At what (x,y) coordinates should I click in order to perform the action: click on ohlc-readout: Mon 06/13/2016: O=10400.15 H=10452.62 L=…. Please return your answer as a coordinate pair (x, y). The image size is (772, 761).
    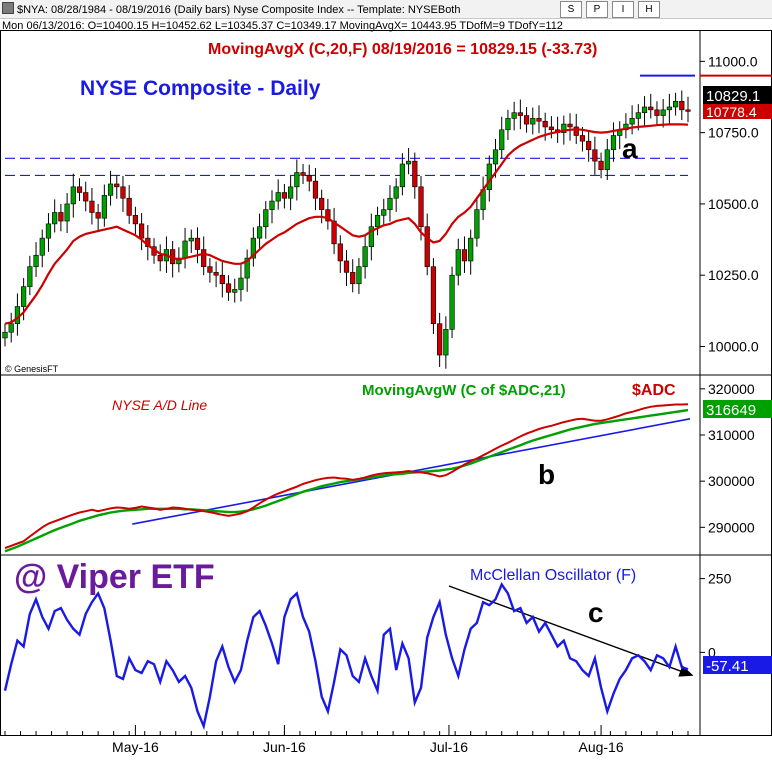
    Looking at the image, I should click on (282, 26).